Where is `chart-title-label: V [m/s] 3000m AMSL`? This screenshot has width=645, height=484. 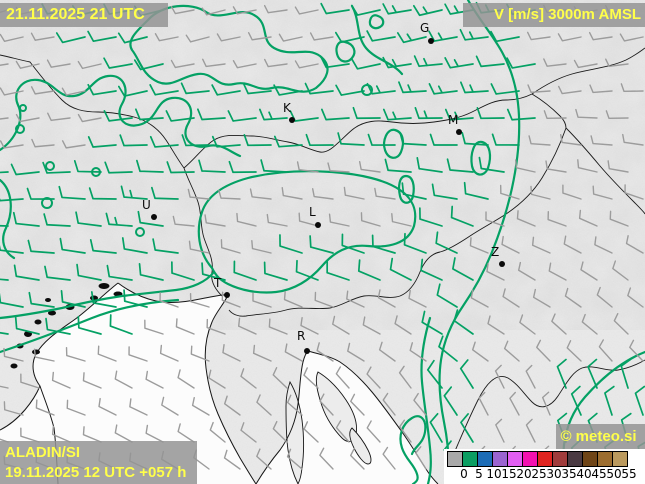
chart-title-label: V [m/s] 3000m AMSL is located at coordinates (567, 14).